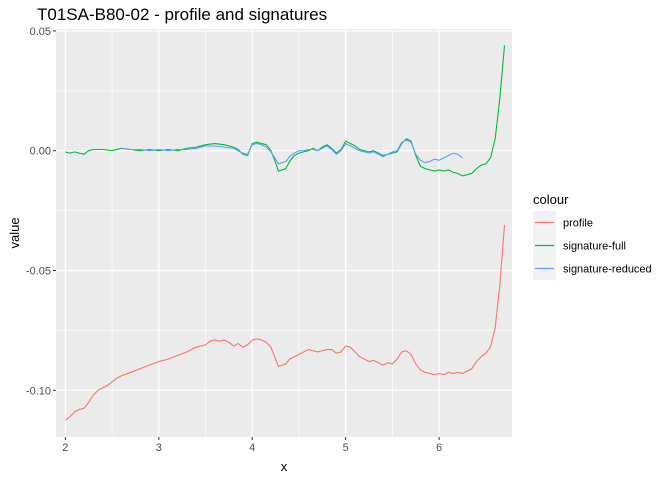 The image size is (672, 480). Describe the element at coordinates (40, 32) in the screenshot. I see `y-tick-label: 0.05` at that location.